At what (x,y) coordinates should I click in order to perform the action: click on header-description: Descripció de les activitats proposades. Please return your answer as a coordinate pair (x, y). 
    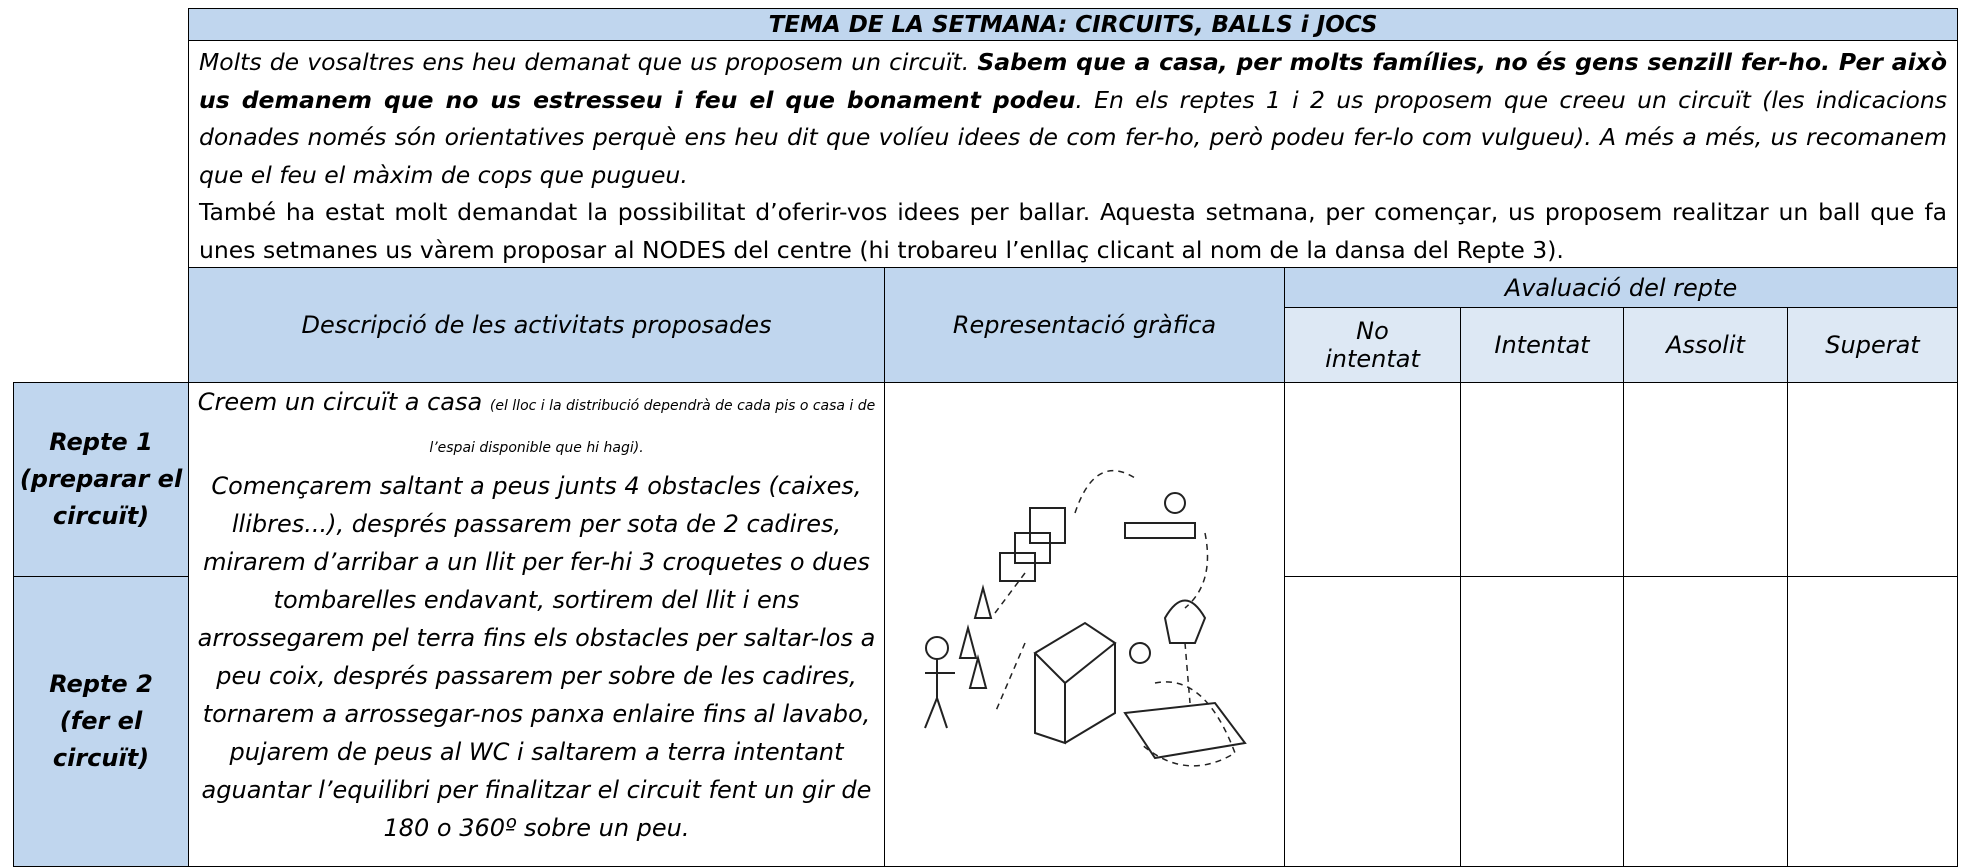
    Looking at the image, I should click on (536, 325).